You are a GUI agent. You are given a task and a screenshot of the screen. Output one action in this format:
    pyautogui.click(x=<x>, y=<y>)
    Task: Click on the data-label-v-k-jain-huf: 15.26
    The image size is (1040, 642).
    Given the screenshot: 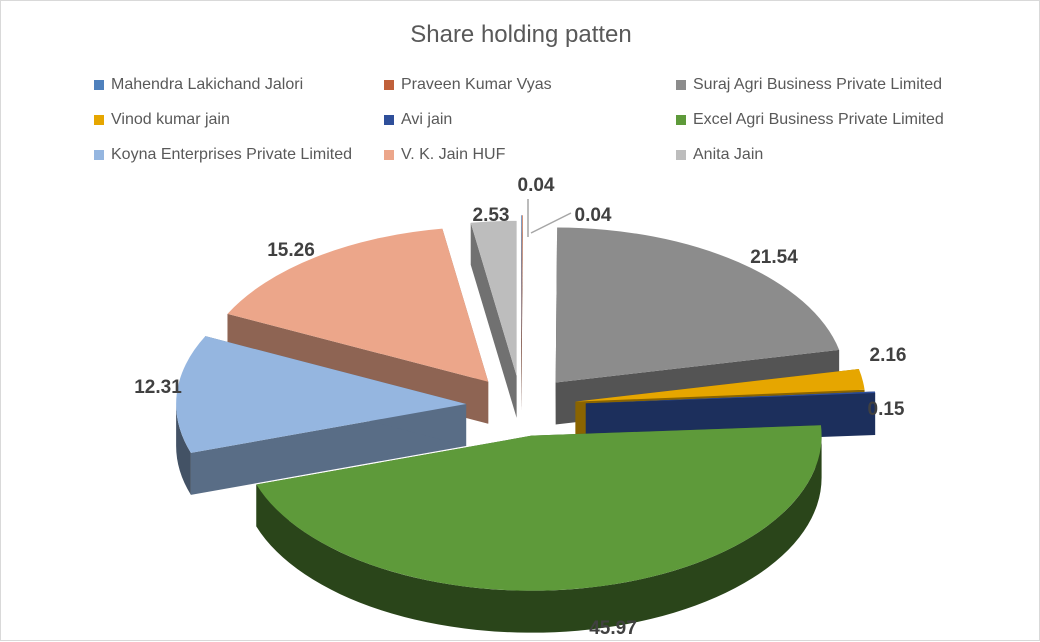 What is the action you would take?
    pyautogui.click(x=291, y=250)
    